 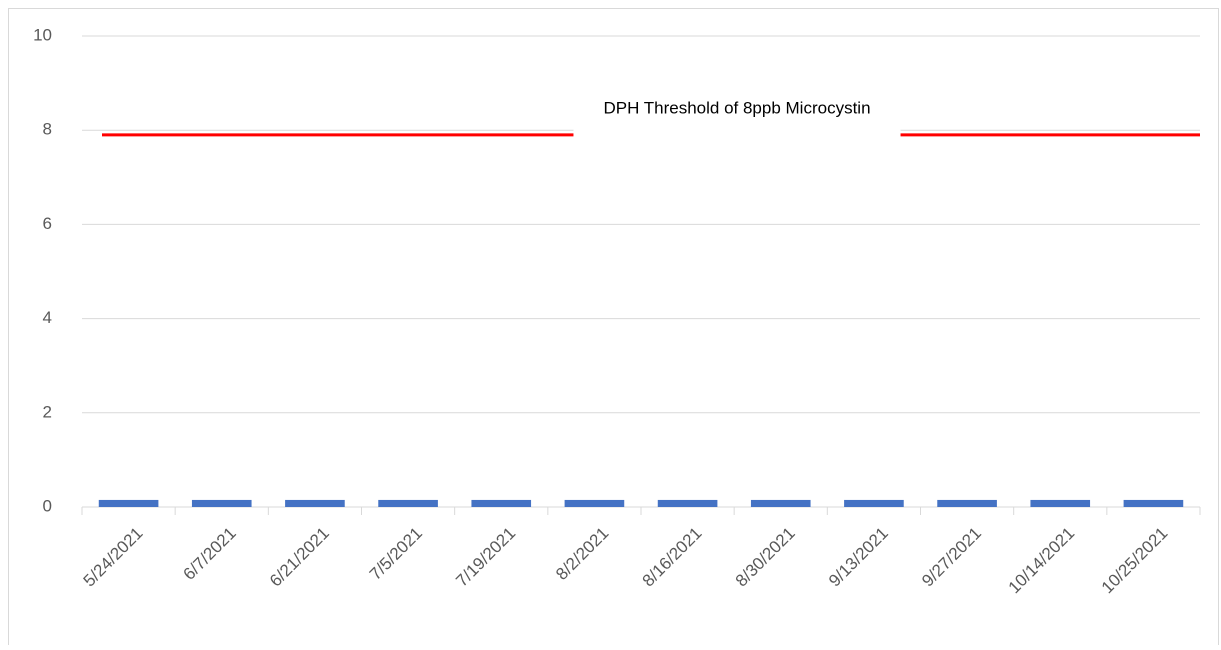 I want to click on x-tick-label: 9/13/2021, so click(x=858, y=557).